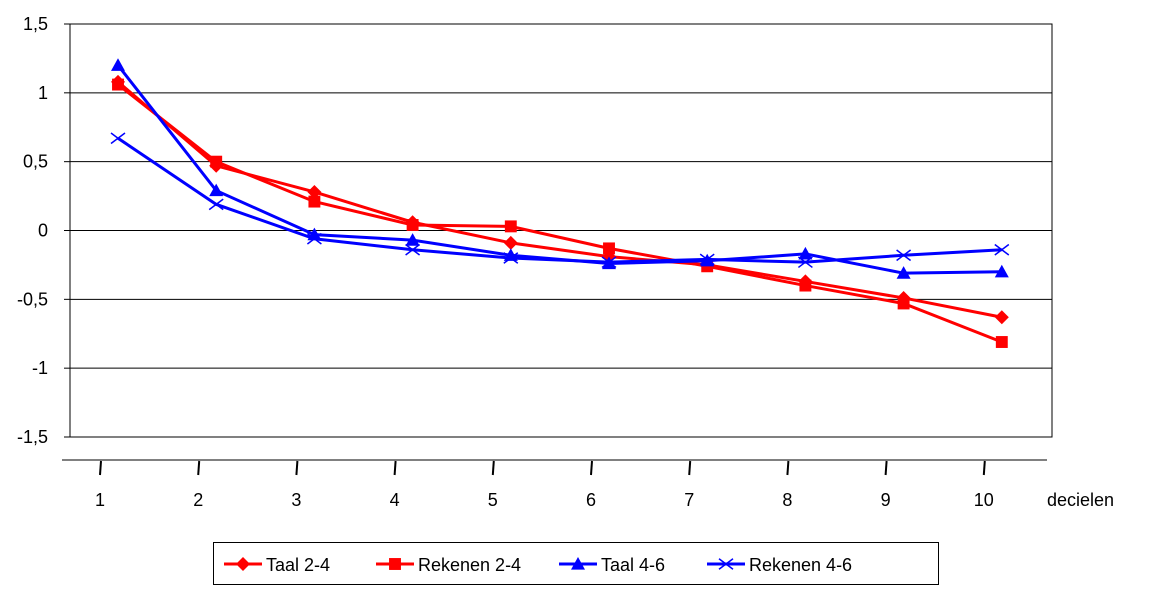  I want to click on x-tick-label: 7, so click(689, 500).